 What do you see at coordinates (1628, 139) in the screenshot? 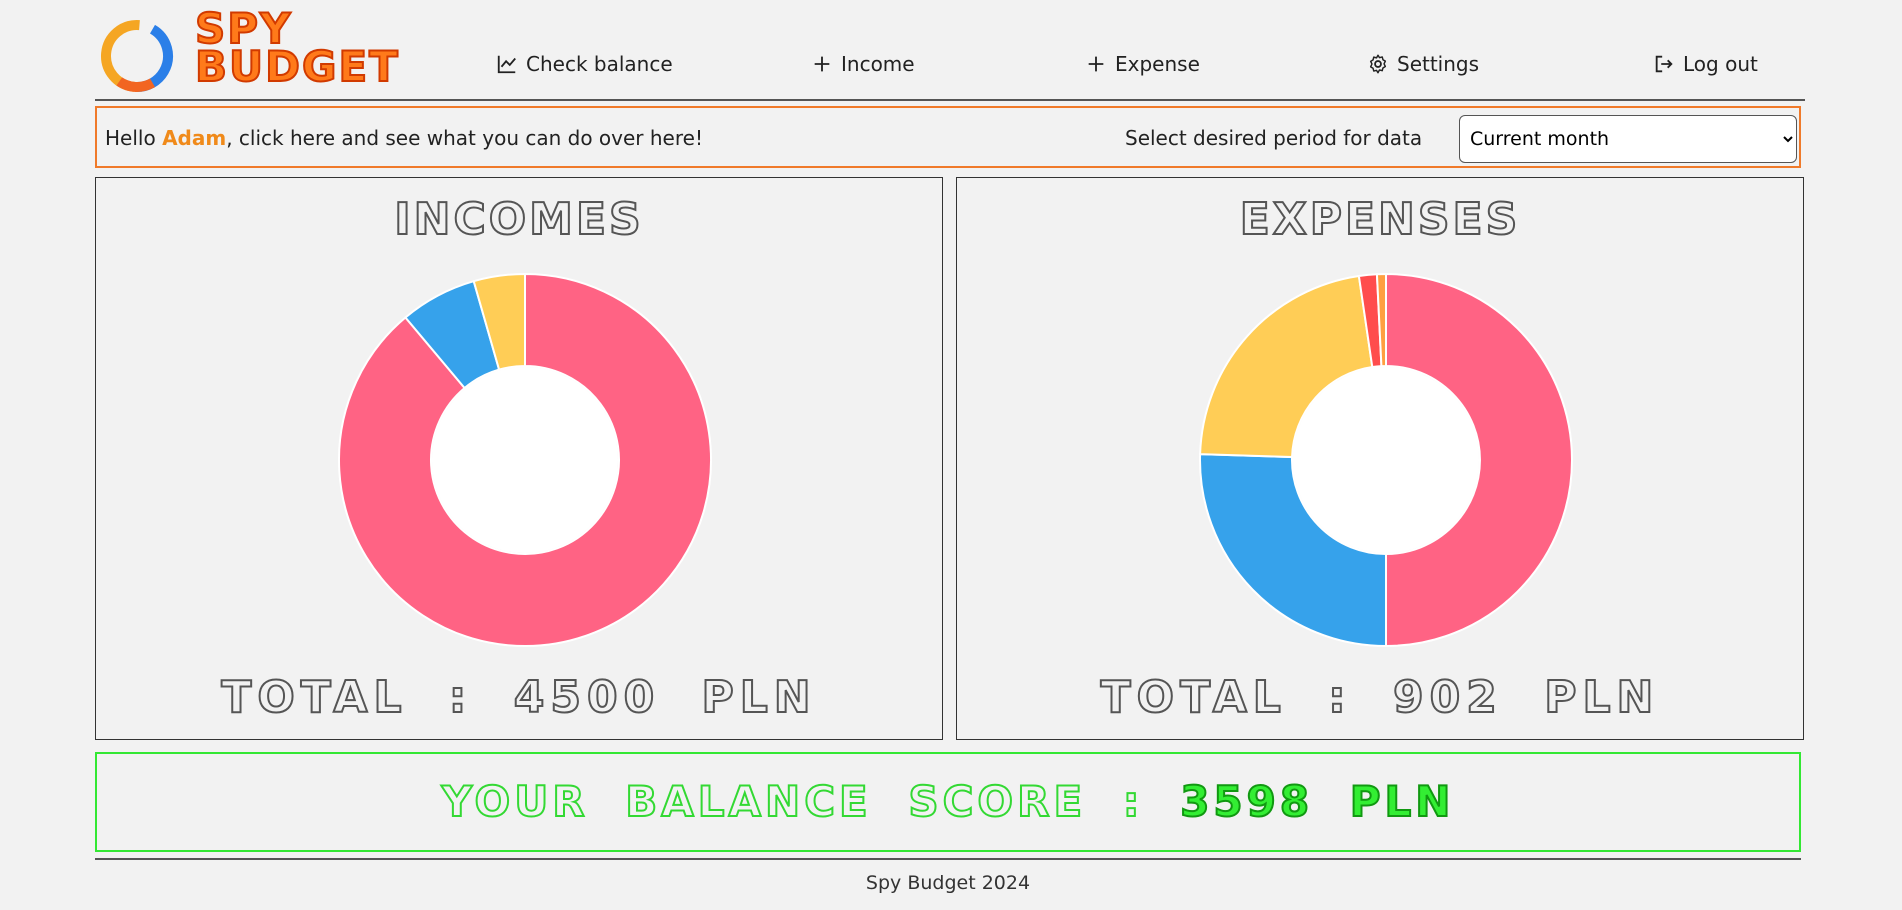
I see `period-select: Current month` at bounding box center [1628, 139].